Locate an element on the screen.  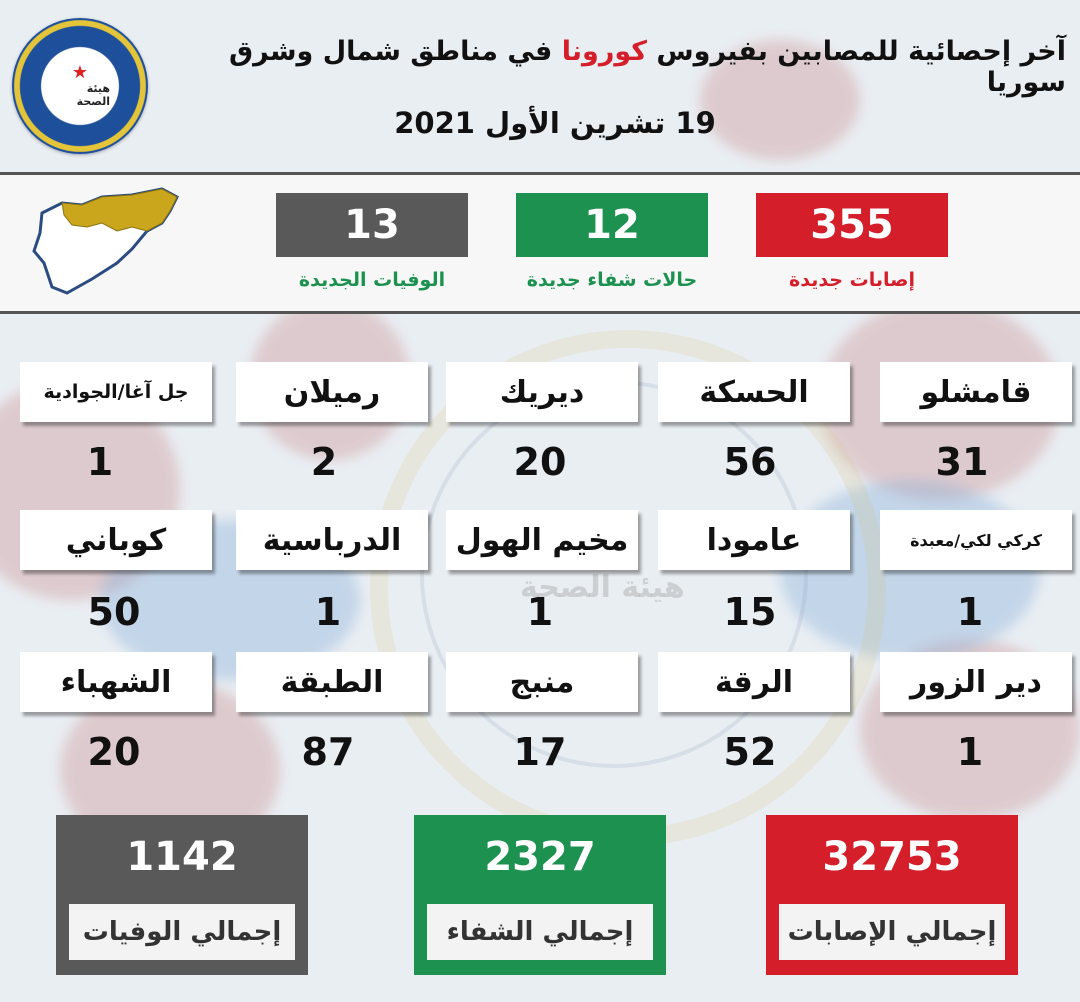
new-cases-label: إصابات جديدة is located at coordinates (852, 280).